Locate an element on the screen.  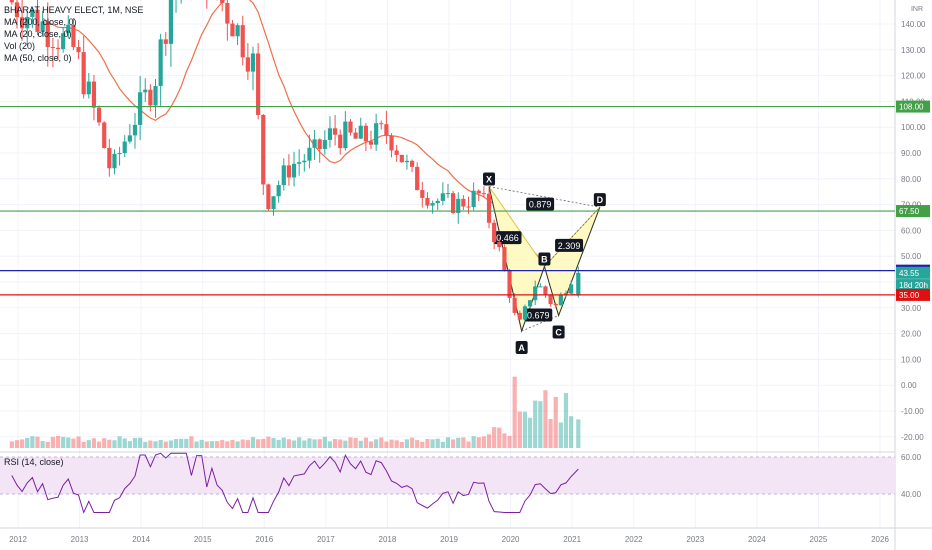
pattern-point-x: X is located at coordinates (489, 180).